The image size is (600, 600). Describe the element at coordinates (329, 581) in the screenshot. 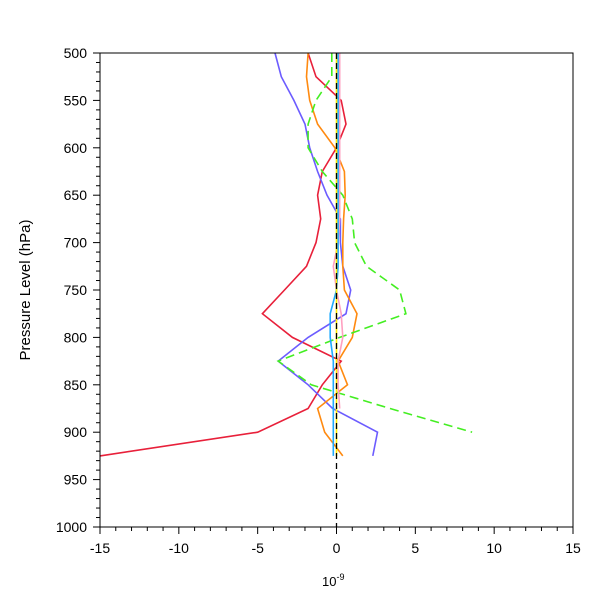

I see `x-axis-label-base: 10` at that location.